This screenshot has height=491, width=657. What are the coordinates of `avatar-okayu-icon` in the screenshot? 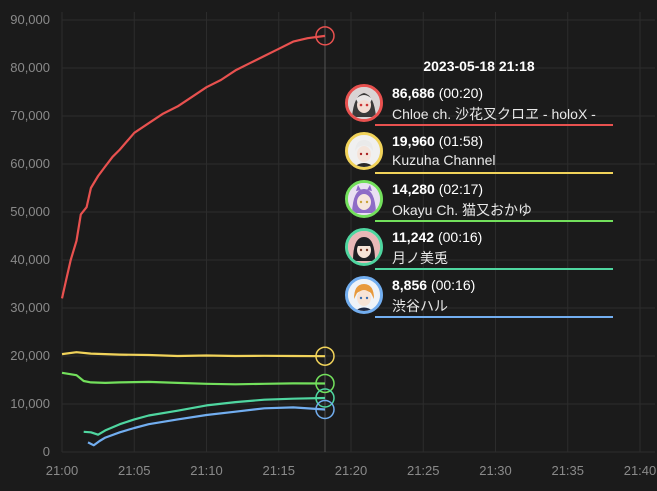 It's located at (364, 199).